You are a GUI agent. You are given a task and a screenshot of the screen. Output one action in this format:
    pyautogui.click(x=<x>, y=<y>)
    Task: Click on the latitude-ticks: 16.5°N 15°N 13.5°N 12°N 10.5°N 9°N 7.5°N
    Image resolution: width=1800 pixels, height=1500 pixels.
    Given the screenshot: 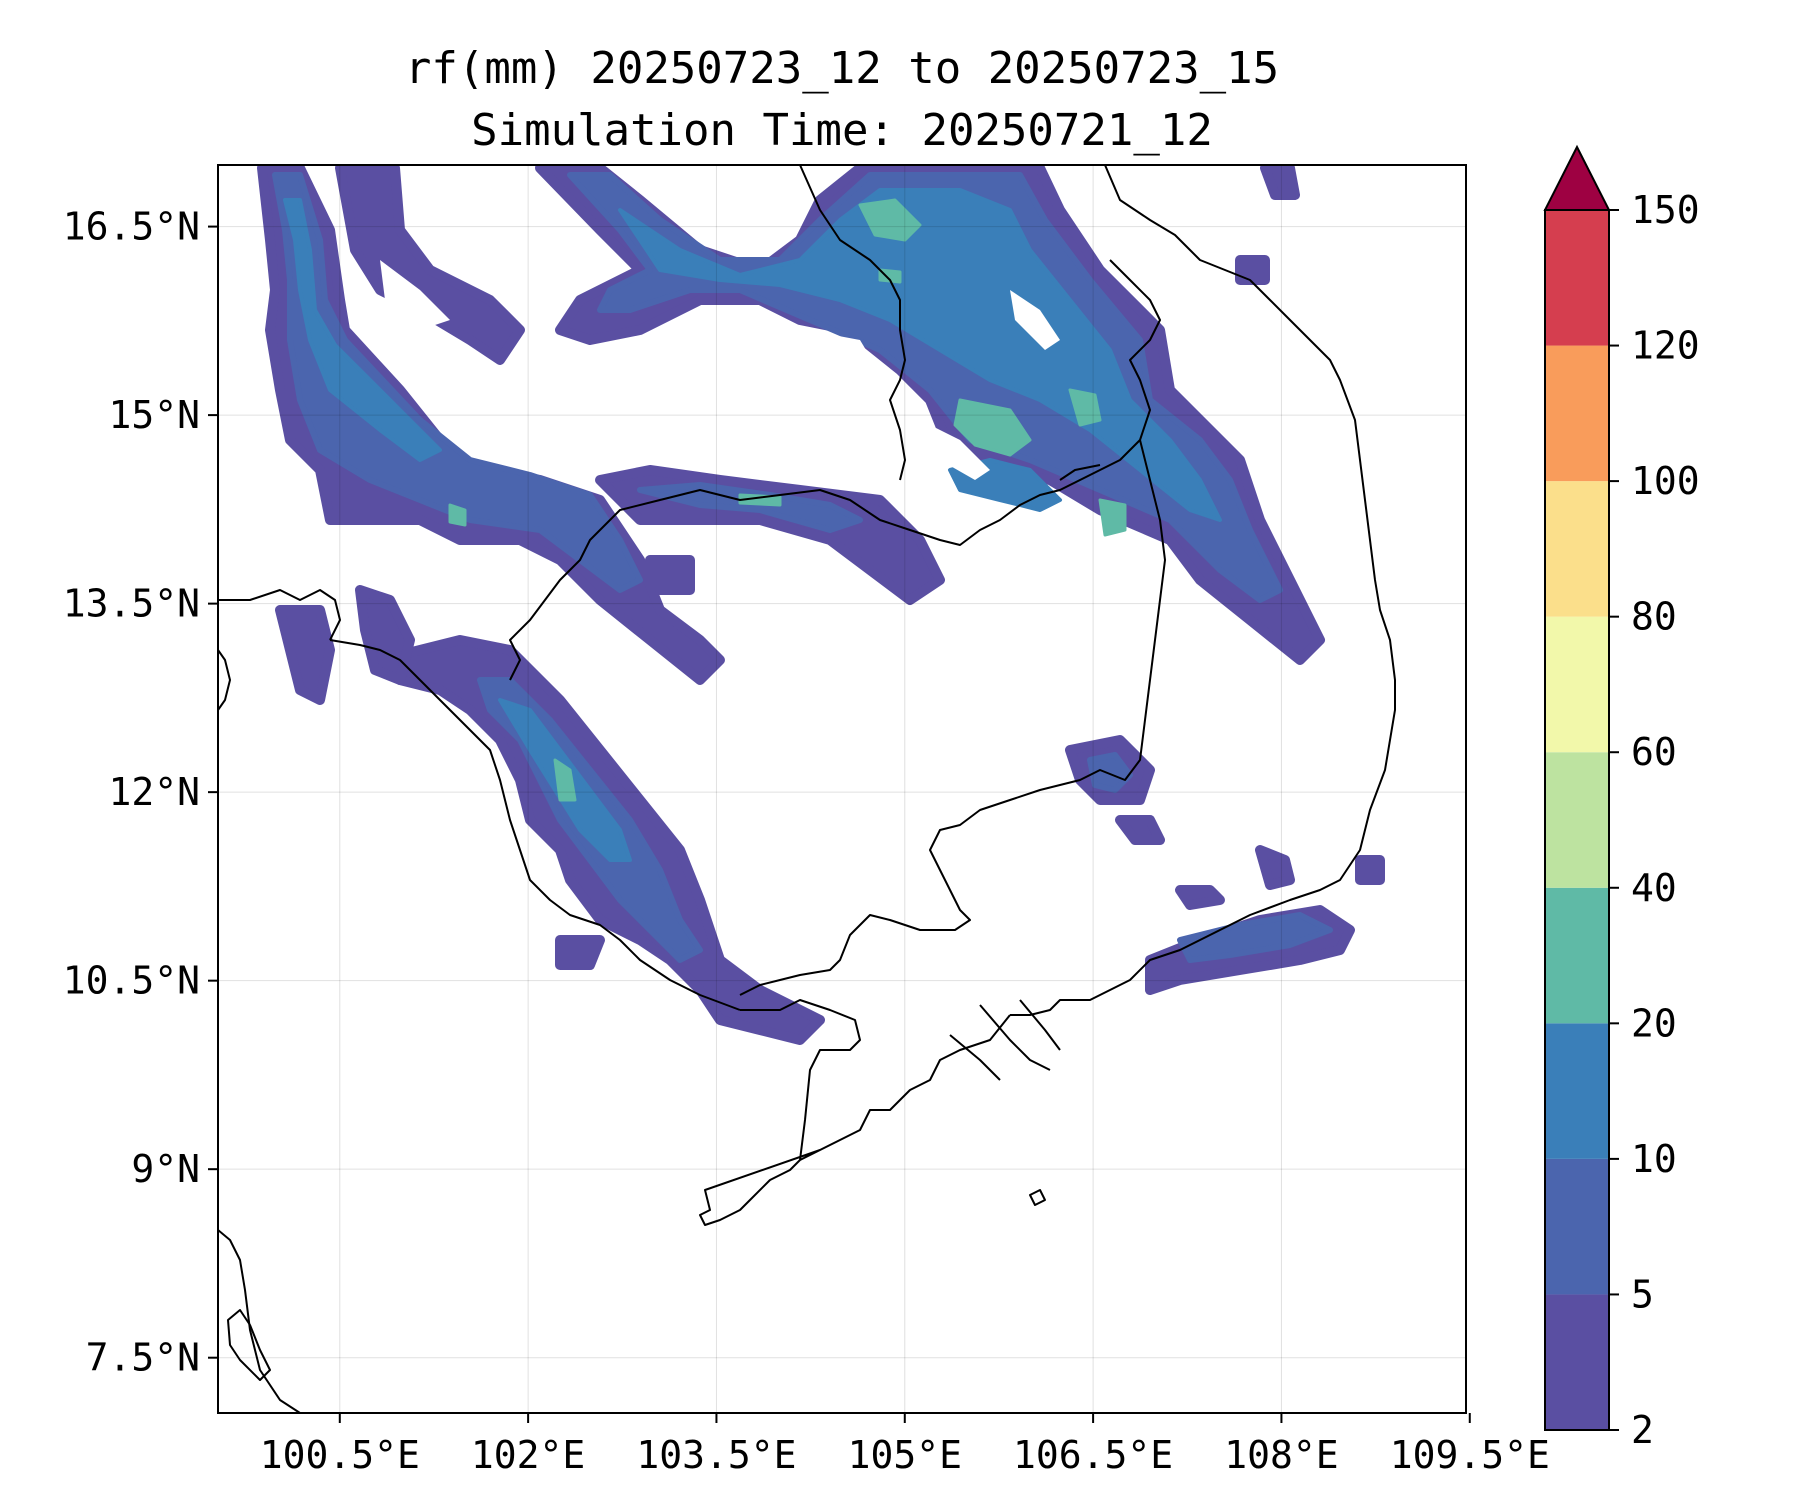 What is the action you would take?
    pyautogui.click(x=140, y=792)
    